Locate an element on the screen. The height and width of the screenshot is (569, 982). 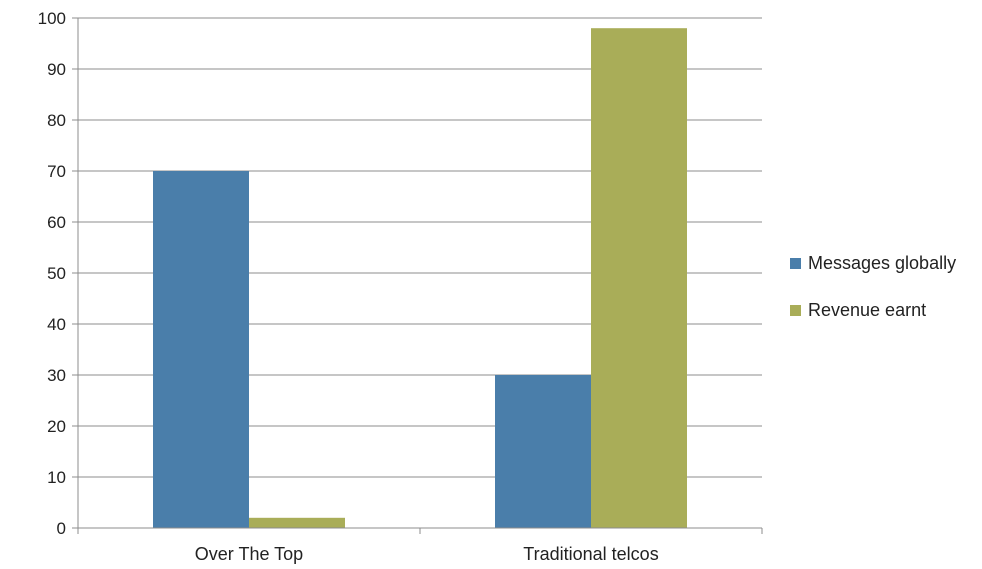
y-tick-label: 40 is located at coordinates (56, 324).